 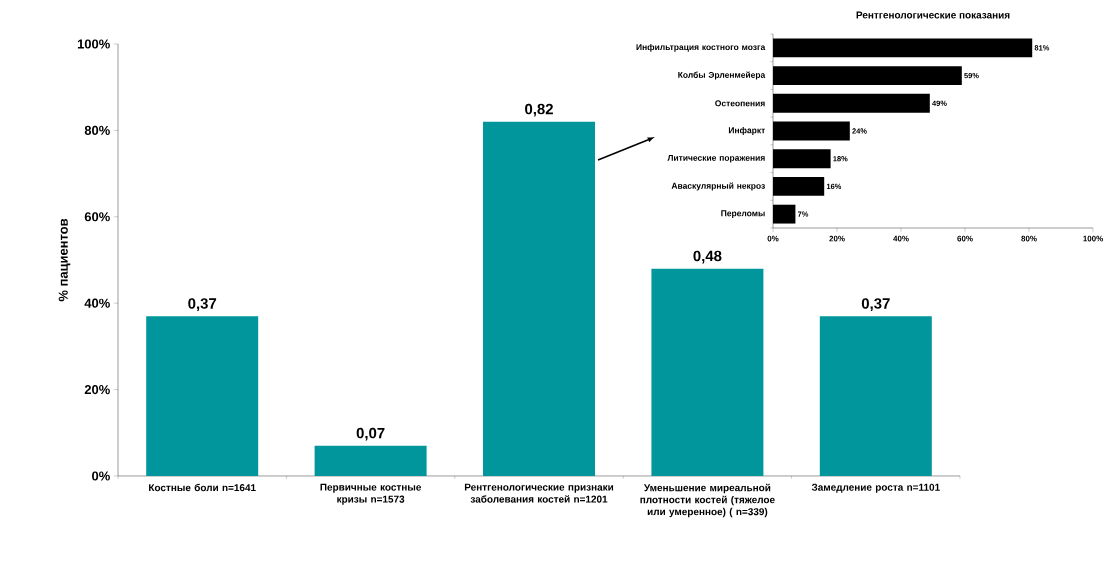 I want to click on data-label: 0,48, so click(x=707, y=257).